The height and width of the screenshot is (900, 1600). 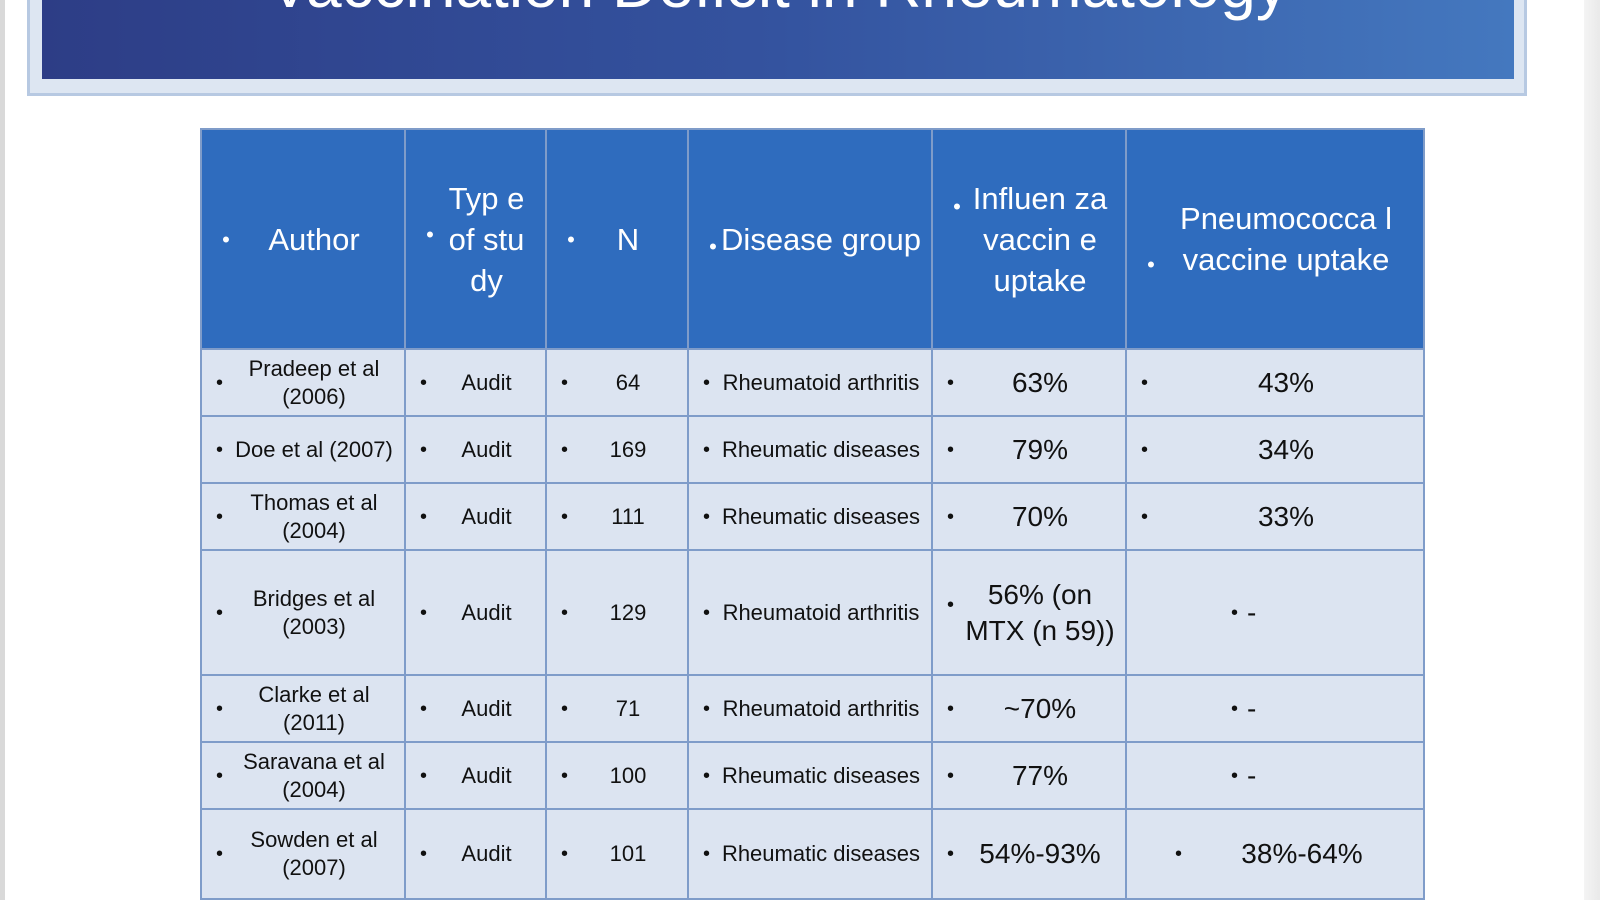 I want to click on cell-influenza: • 63%, so click(x=1029, y=382).